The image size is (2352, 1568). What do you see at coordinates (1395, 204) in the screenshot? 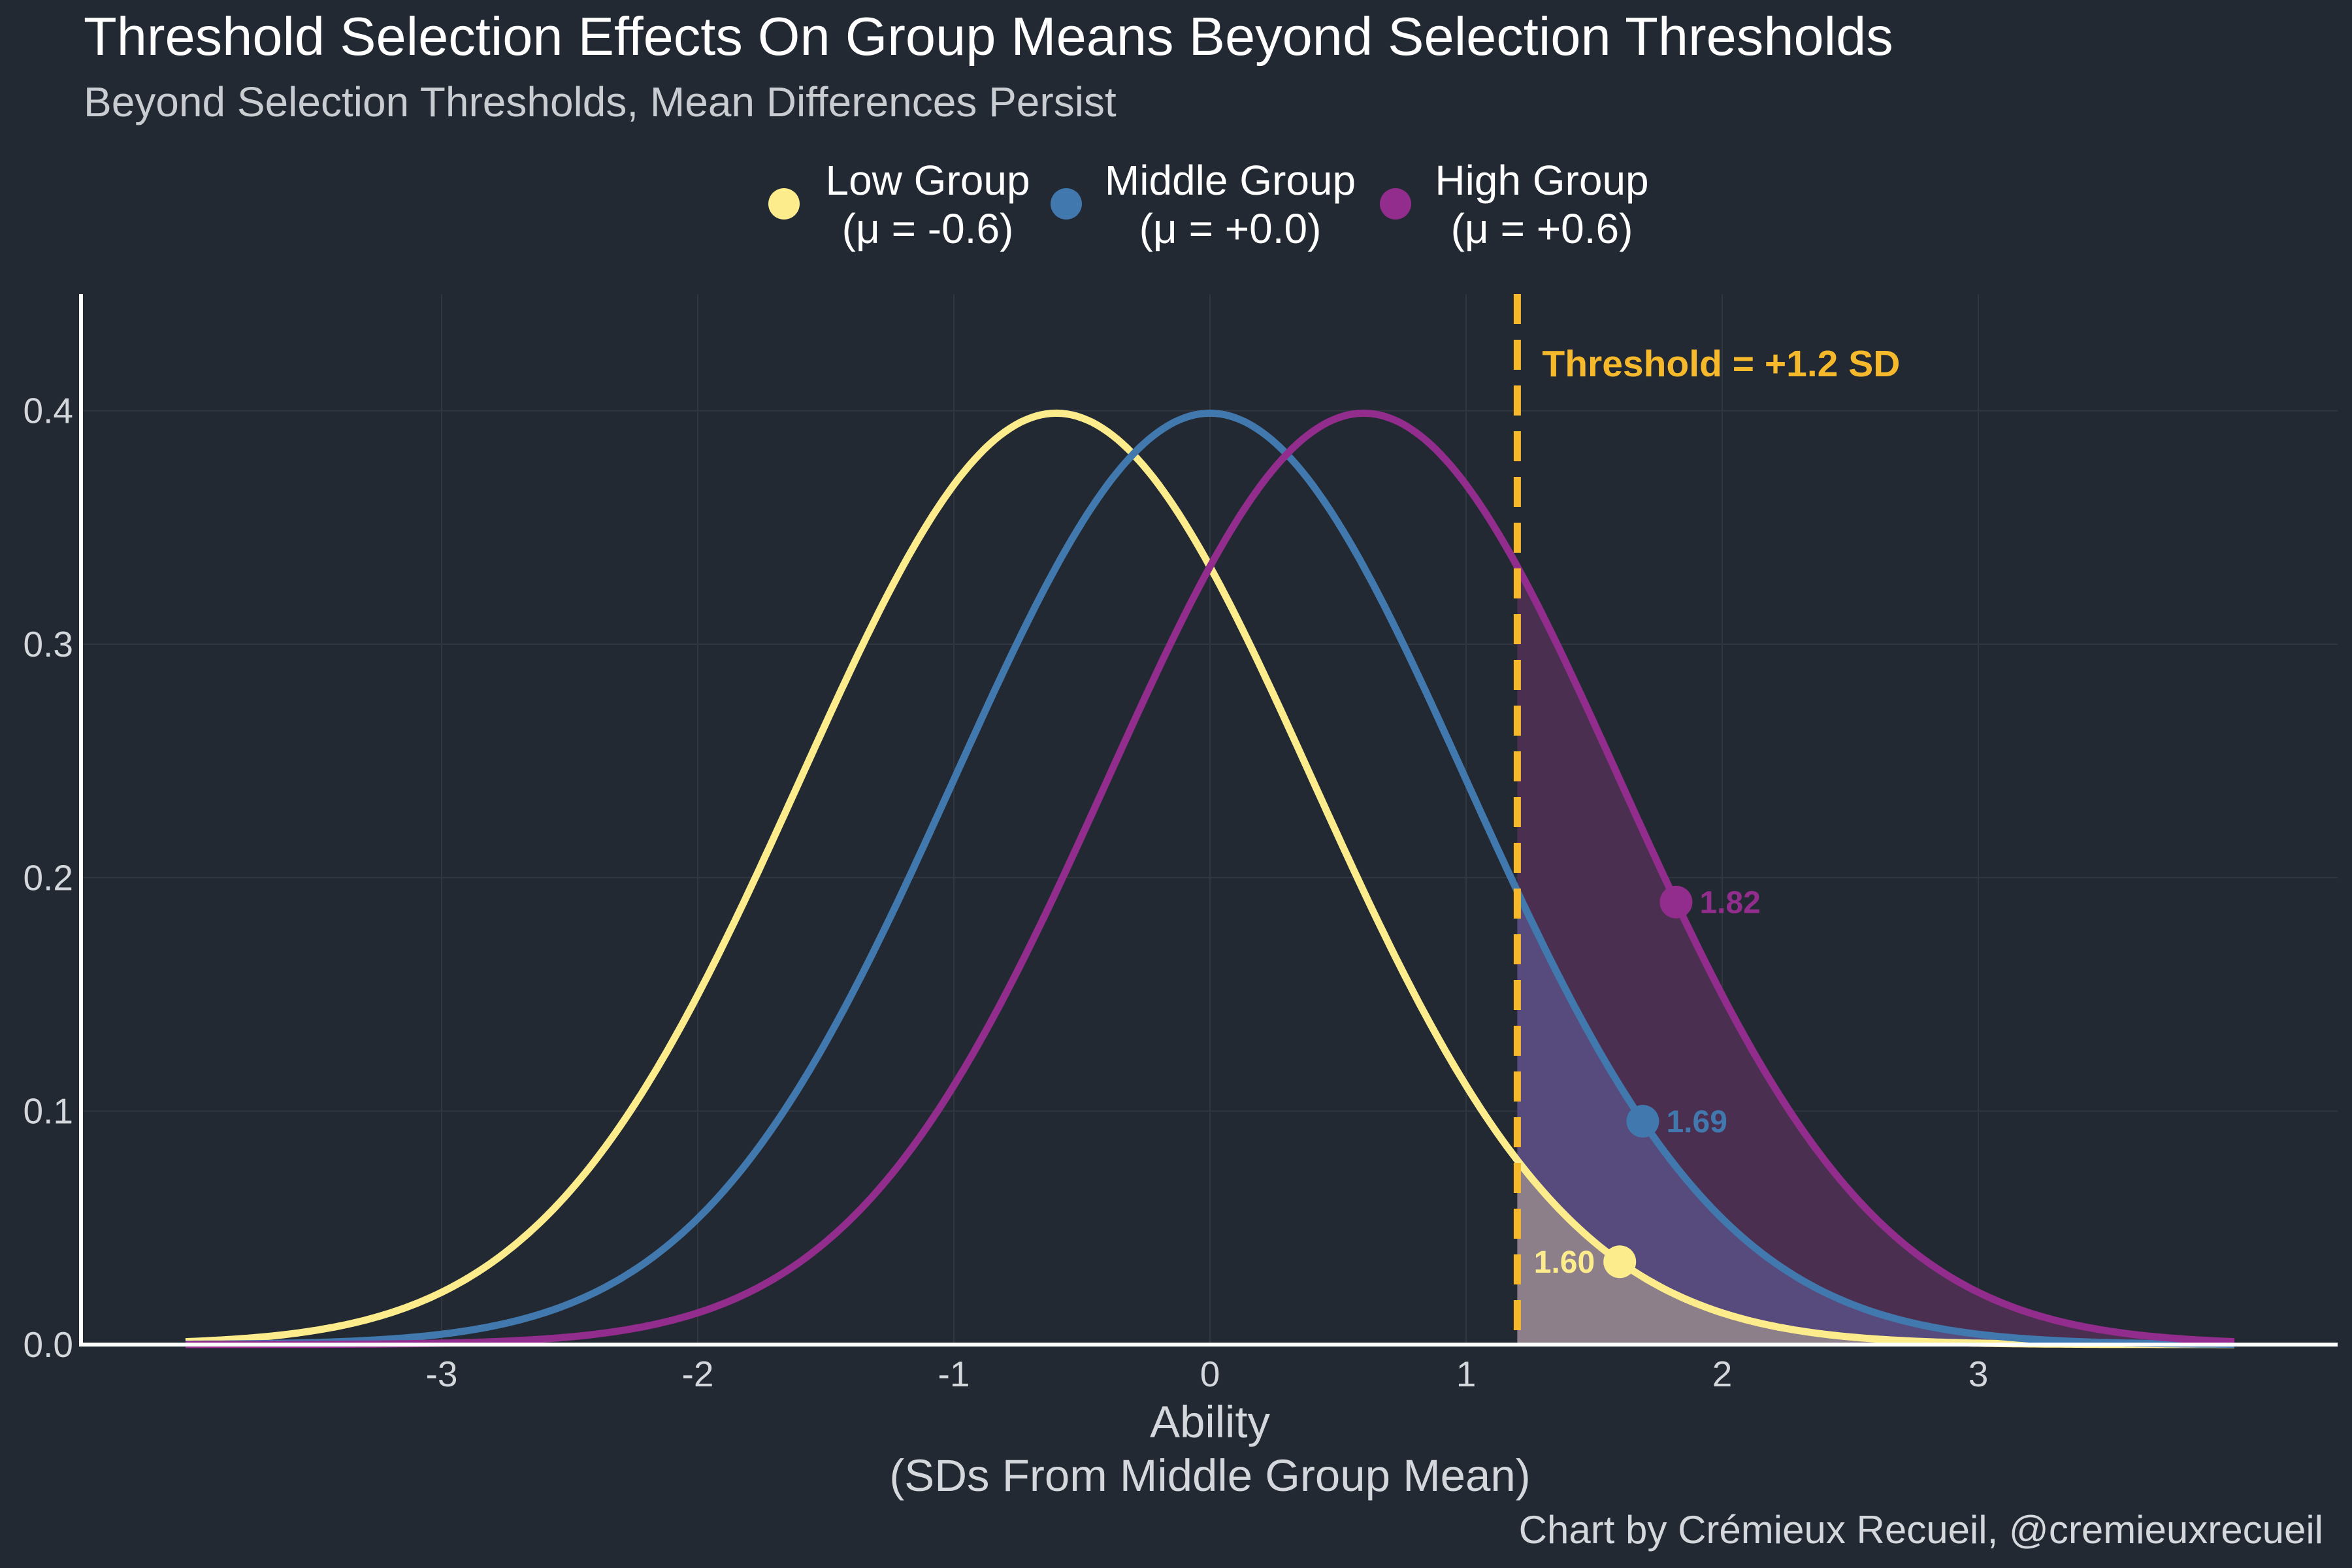
I see `legend-marker-high` at bounding box center [1395, 204].